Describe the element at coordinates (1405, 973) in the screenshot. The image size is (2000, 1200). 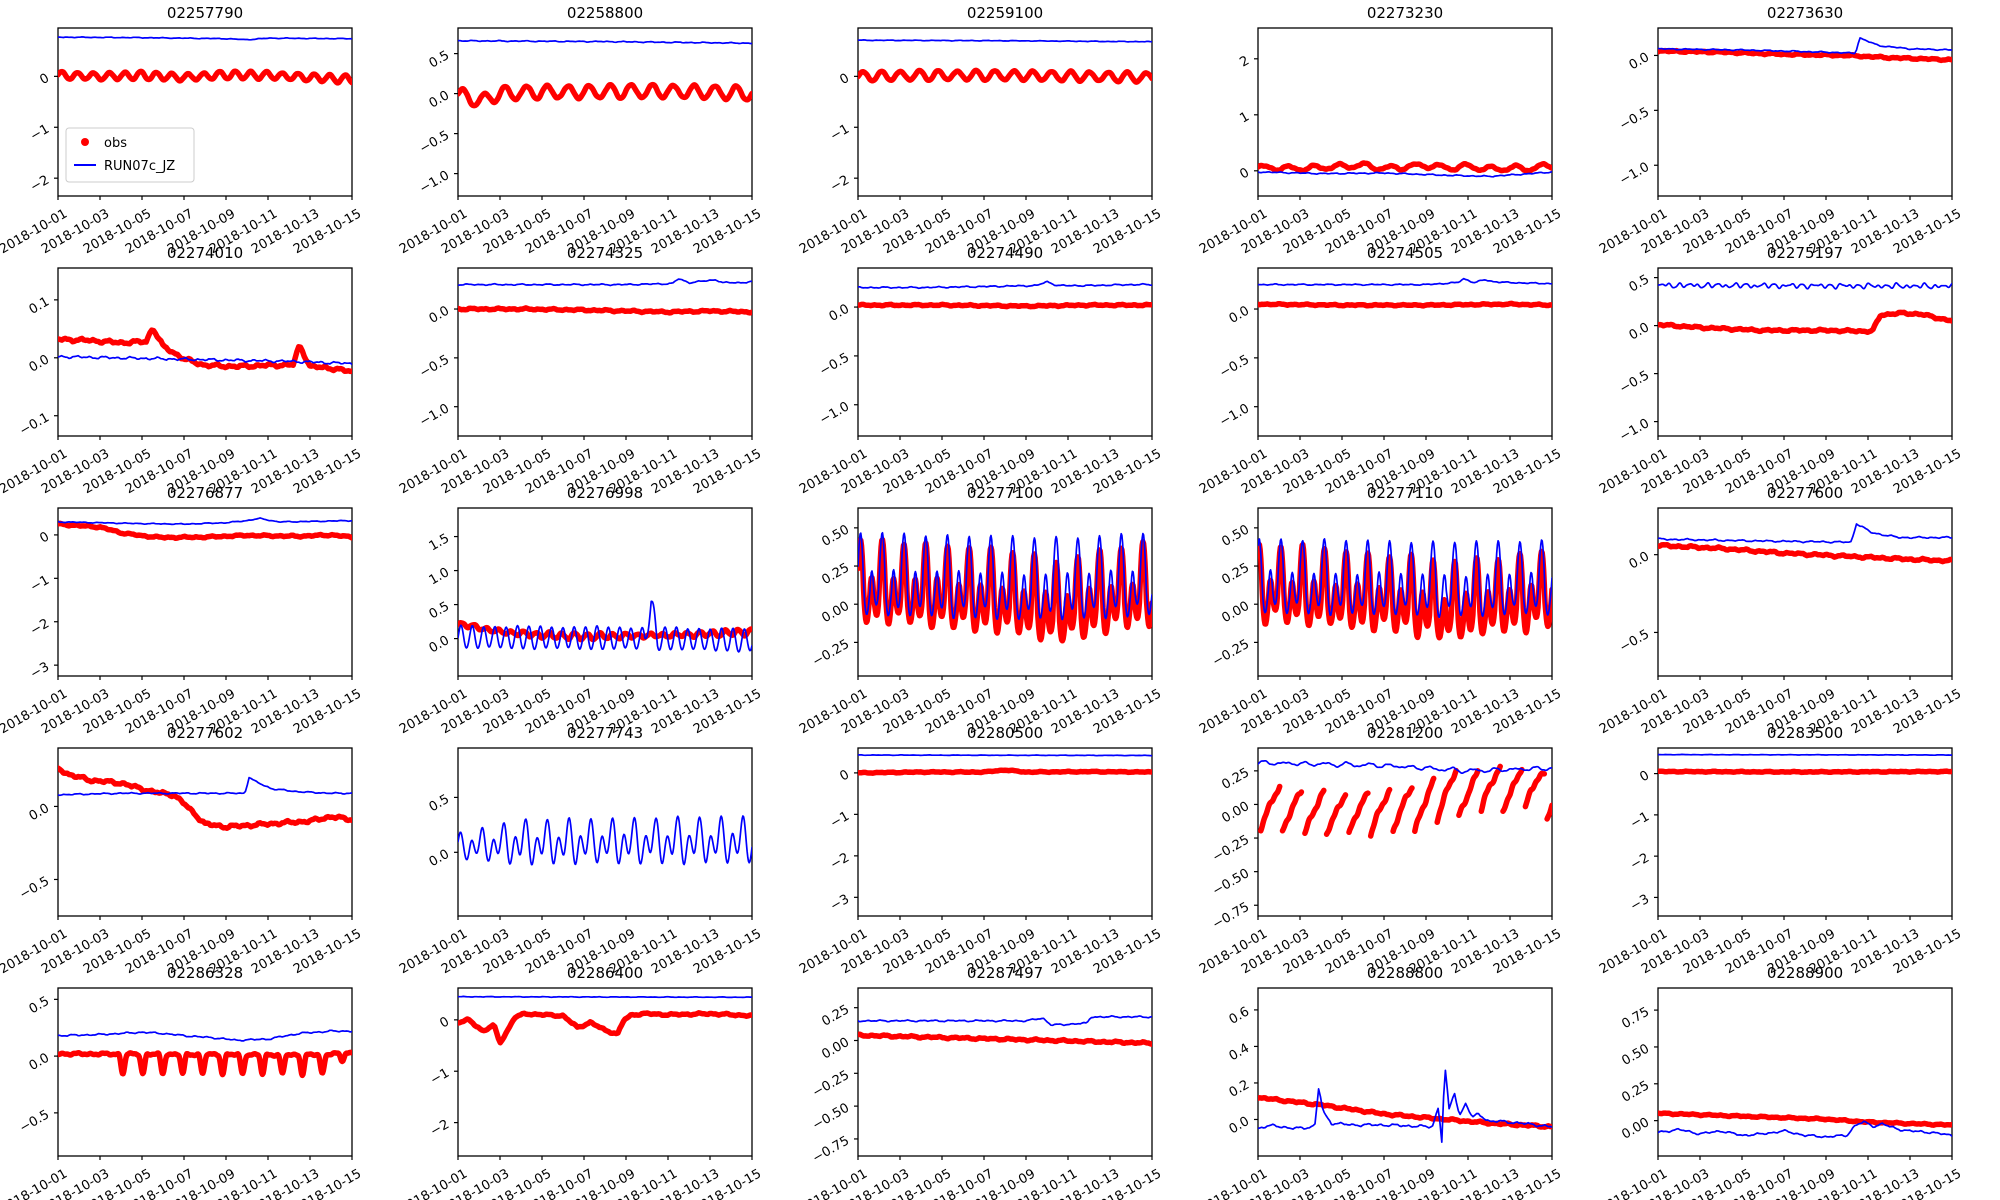
I see `subplot-title: 02288800` at that location.